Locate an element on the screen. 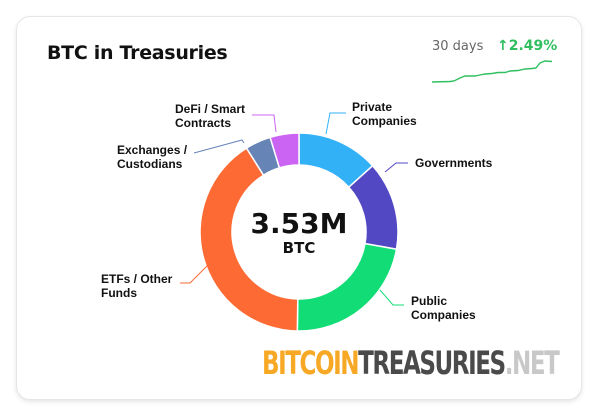  logo-part-net: .NET is located at coordinates (532, 363).